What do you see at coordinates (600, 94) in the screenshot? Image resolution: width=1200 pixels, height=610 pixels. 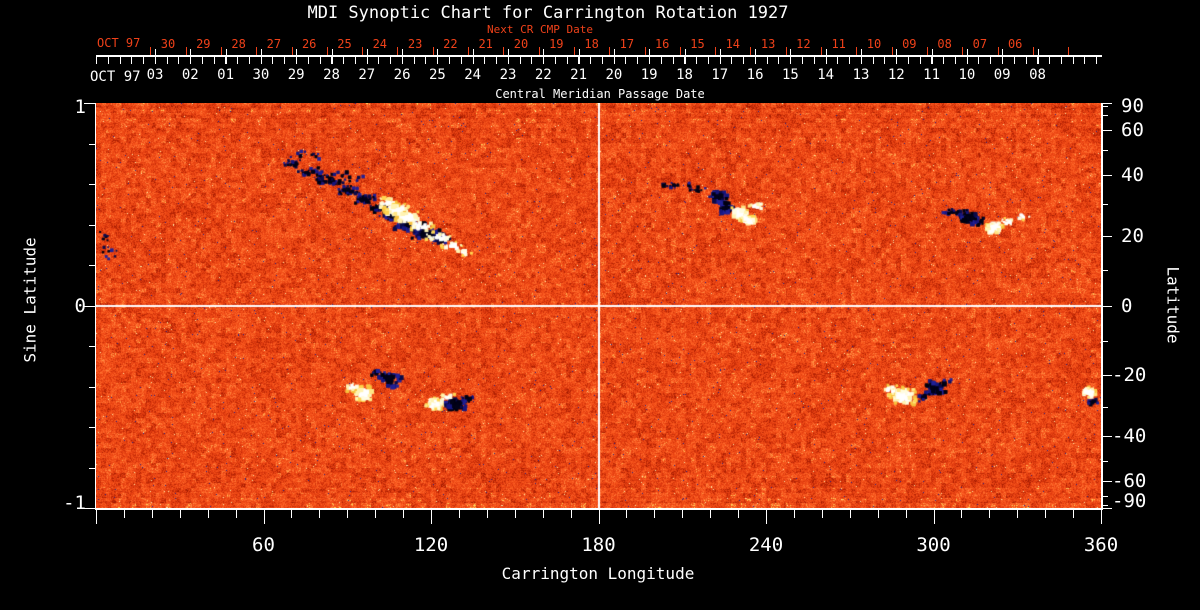 I see `cmp-axis-title: Central Meridian Passage Date` at bounding box center [600, 94].